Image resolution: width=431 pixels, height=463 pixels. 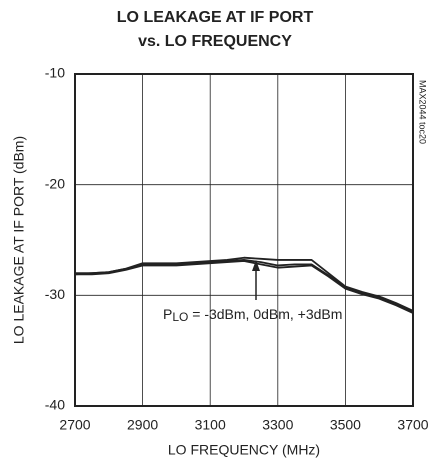 What do you see at coordinates (244, 450) in the screenshot?
I see `x-axis-label: LO FREQUENCY (MHz)` at bounding box center [244, 450].